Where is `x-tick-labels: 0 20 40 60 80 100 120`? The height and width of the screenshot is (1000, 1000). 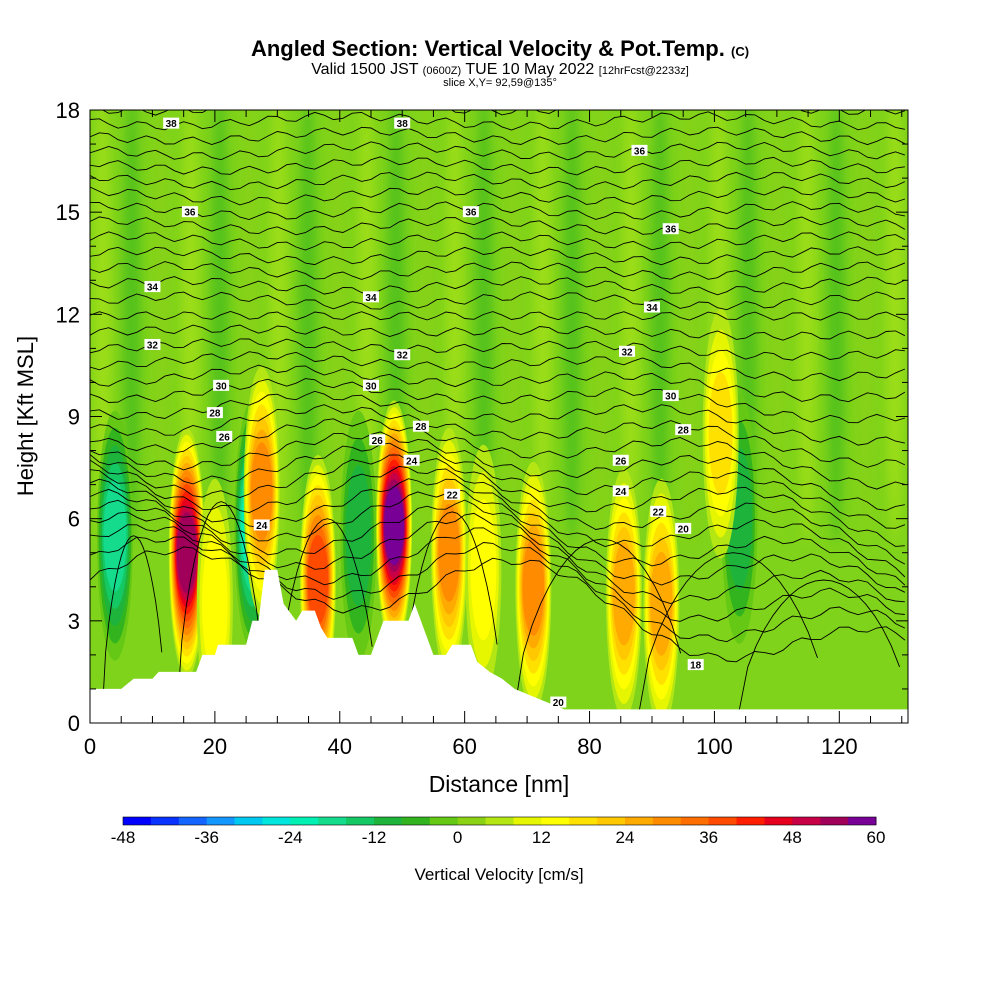 x-tick-labels: 0 20 40 60 80 100 120 is located at coordinates (471, 746).